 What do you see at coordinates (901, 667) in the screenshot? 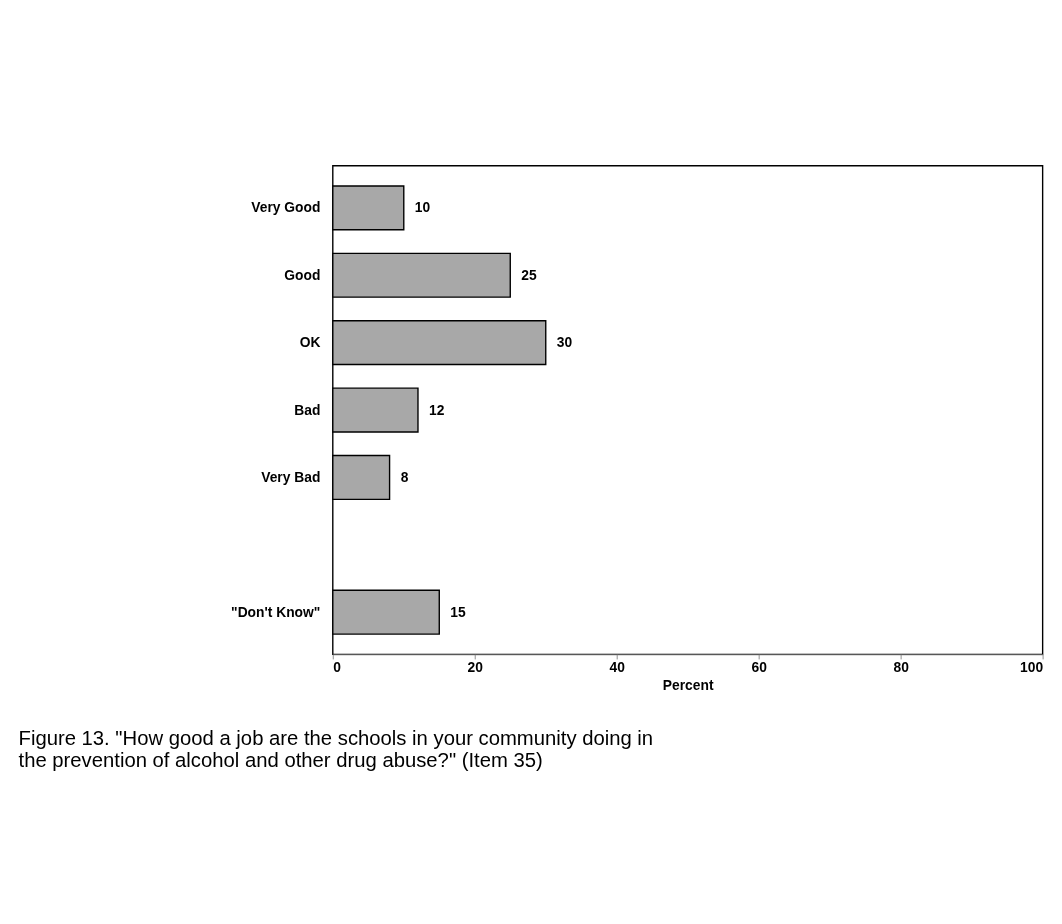
I see `x-tick-label: 80` at bounding box center [901, 667].